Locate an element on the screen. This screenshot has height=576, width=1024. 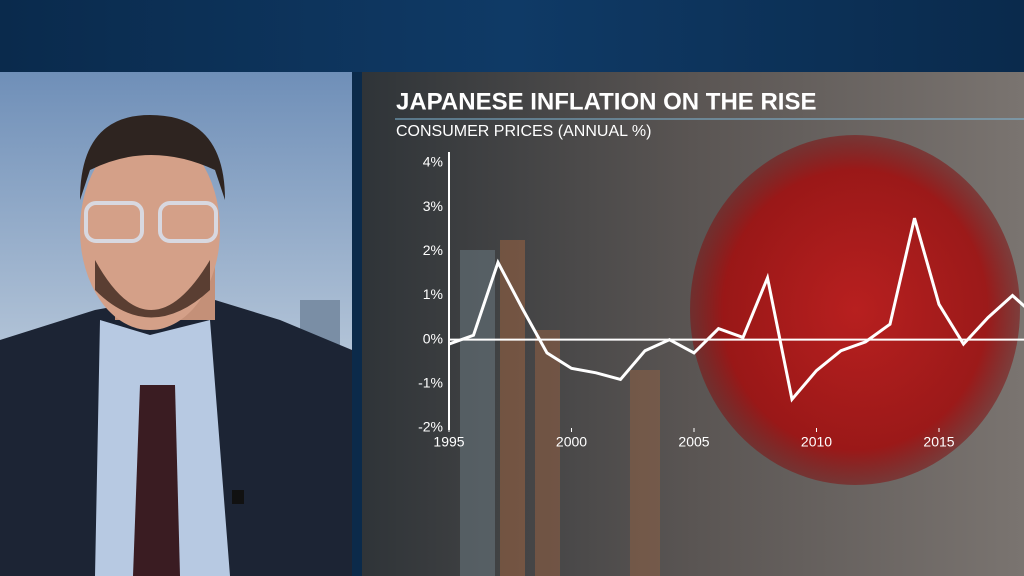
y-tick-label: 2% is located at coordinates (433, 250).